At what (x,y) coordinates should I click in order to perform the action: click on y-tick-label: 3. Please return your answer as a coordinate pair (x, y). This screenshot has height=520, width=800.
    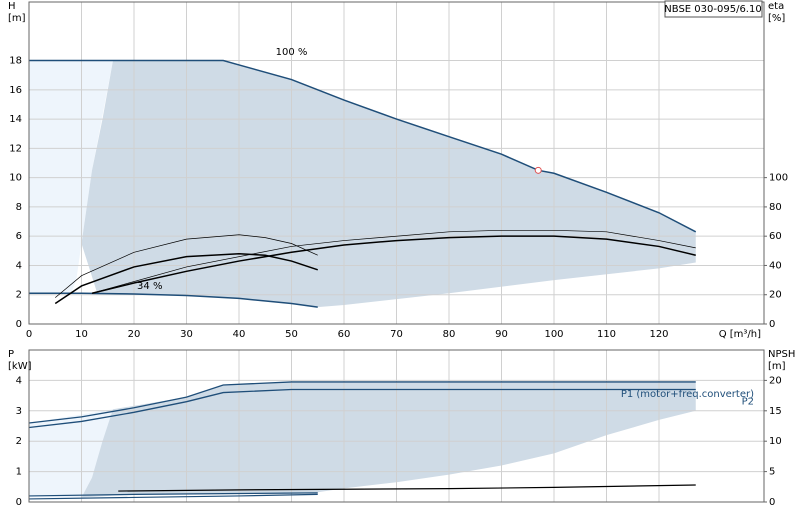
    Looking at the image, I should click on (19, 411).